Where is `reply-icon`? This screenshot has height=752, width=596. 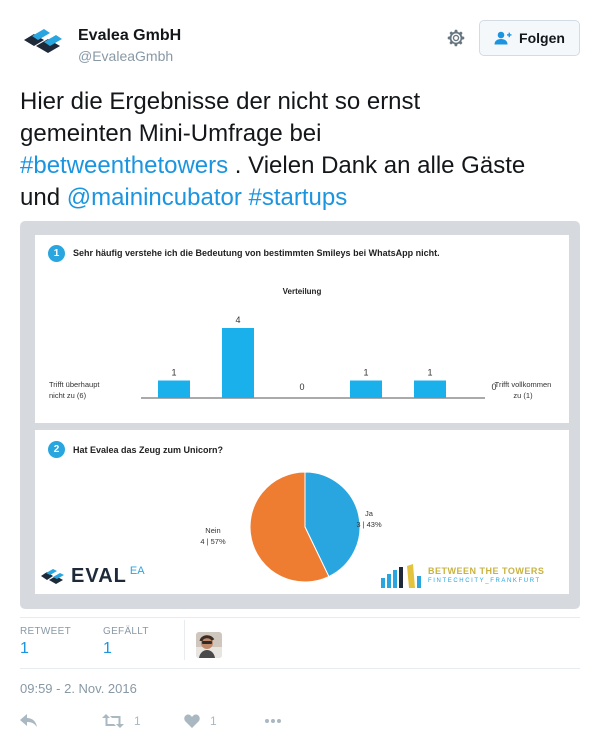
reply-icon is located at coordinates (28, 720).